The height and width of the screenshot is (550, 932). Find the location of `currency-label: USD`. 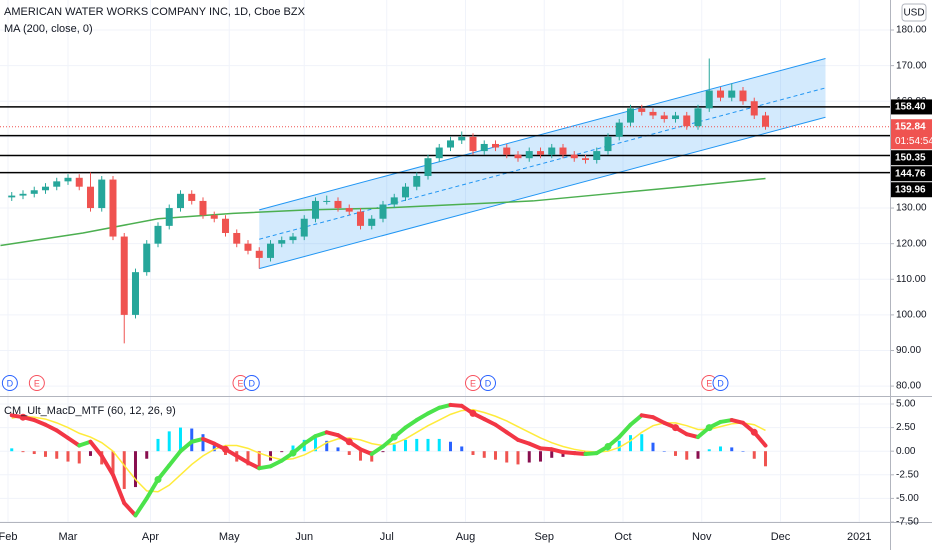

currency-label: USD is located at coordinates (913, 13).